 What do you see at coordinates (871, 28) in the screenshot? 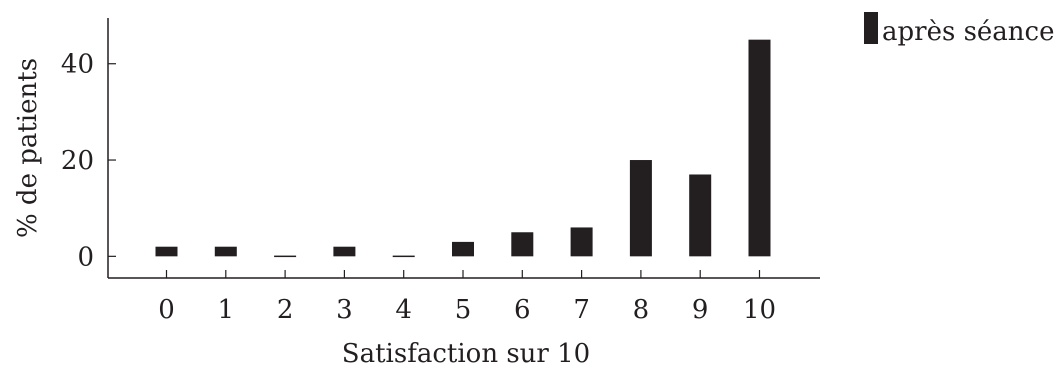
I see `legend-swatch` at bounding box center [871, 28].